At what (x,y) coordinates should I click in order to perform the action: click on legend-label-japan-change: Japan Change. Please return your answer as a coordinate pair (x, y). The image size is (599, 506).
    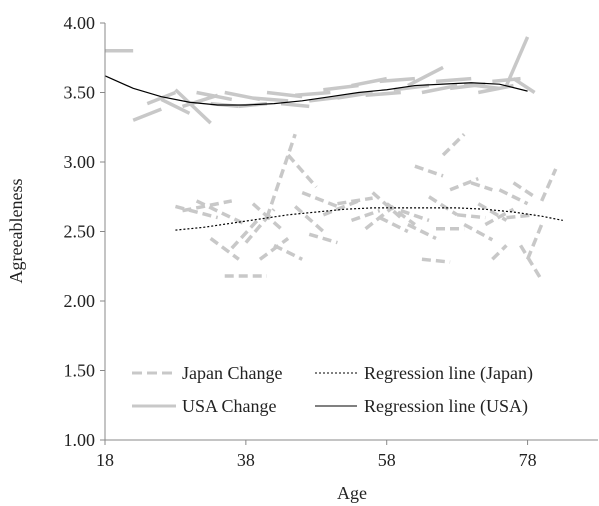
    Looking at the image, I should click on (232, 373).